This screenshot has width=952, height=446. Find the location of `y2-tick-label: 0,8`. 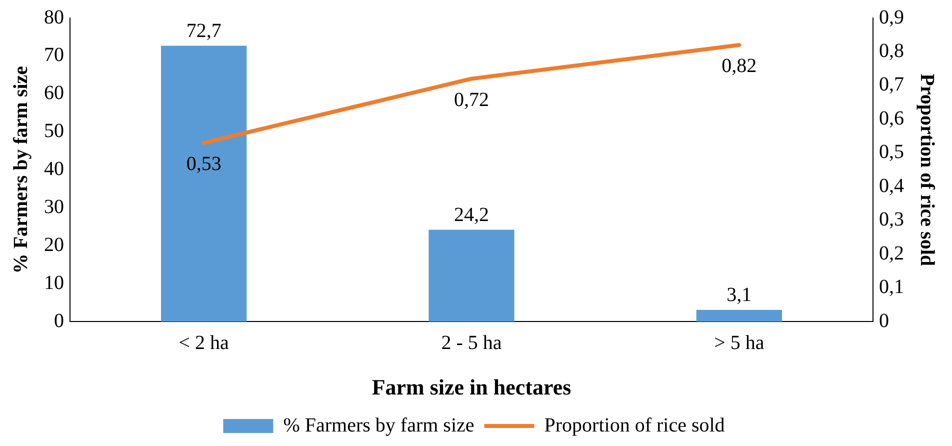

y2-tick-label: 0,8 is located at coordinates (891, 51).